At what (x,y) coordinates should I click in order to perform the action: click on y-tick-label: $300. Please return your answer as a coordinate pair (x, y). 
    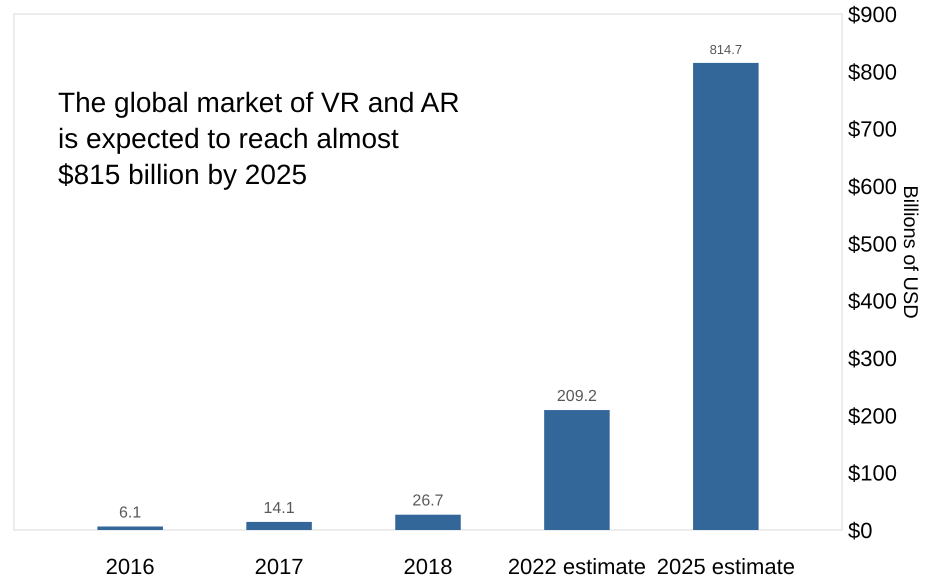
    Looking at the image, I should click on (872, 358).